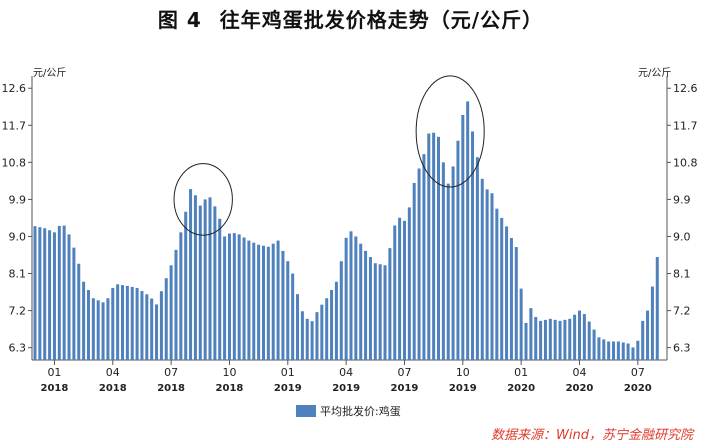 The width and height of the screenshot is (701, 445). I want to click on y-tick-label-left: 8.1, so click(18, 274).